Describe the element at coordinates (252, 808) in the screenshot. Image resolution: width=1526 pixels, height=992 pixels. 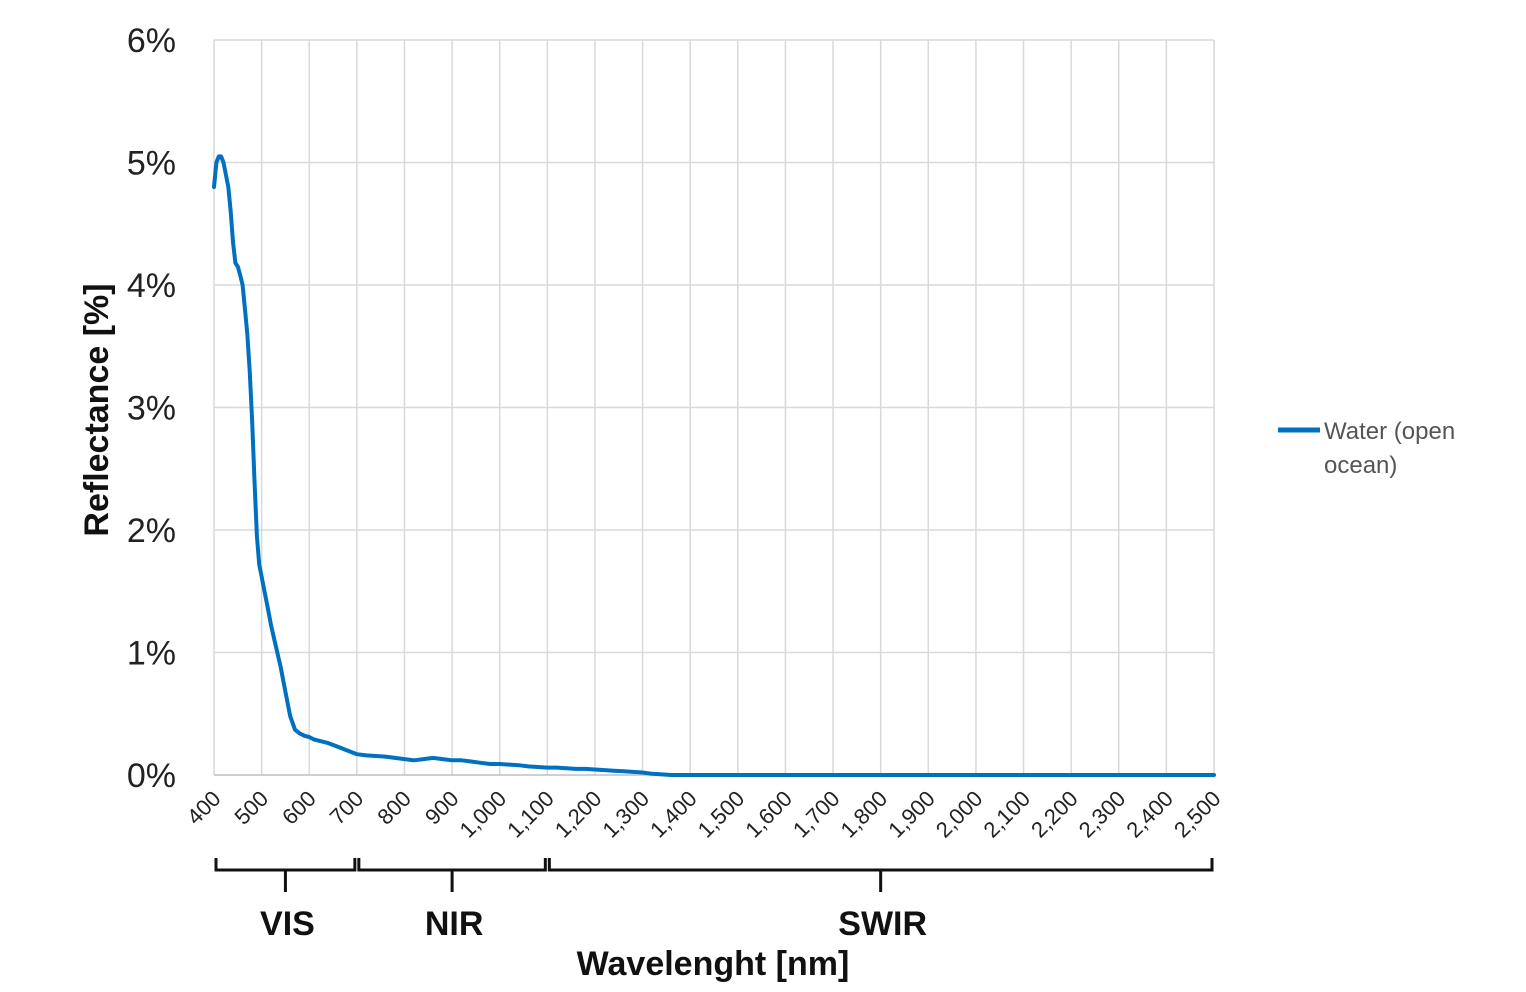
I see `x-tick-label: 500` at that location.